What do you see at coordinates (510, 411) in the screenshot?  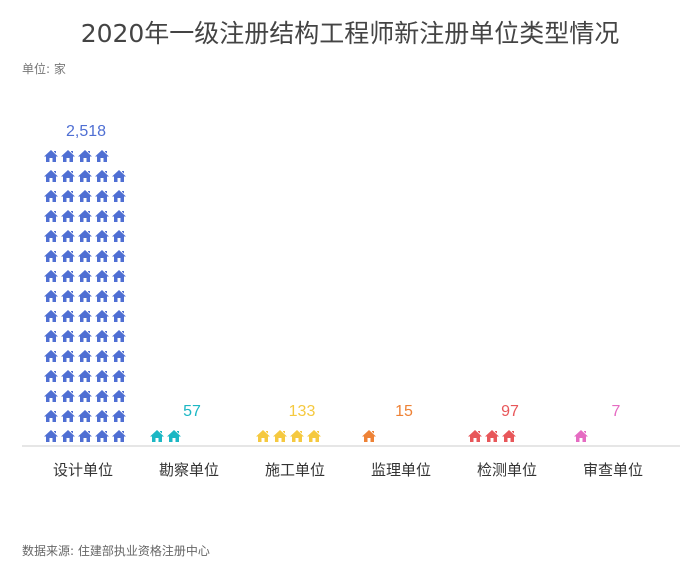 I see `data-label: 97` at bounding box center [510, 411].